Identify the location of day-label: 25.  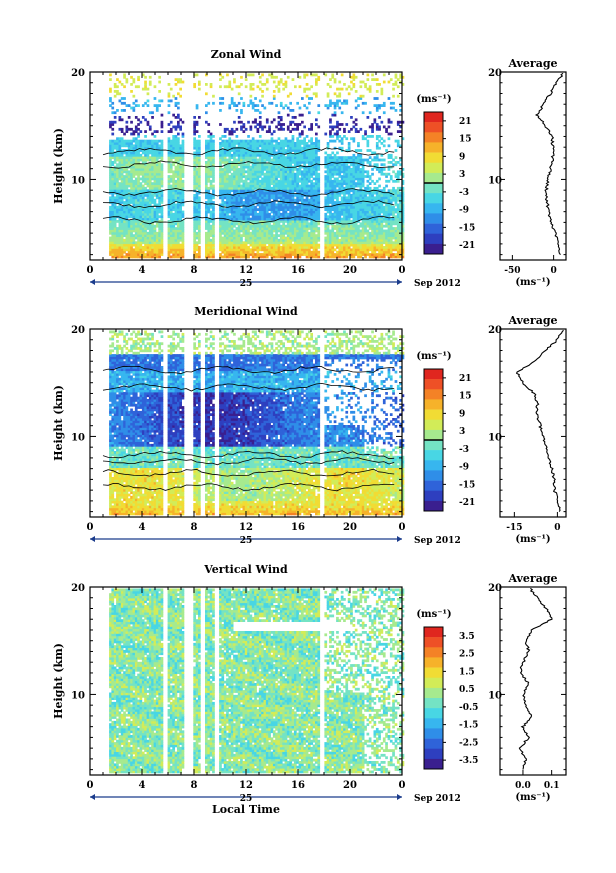
(246, 284).